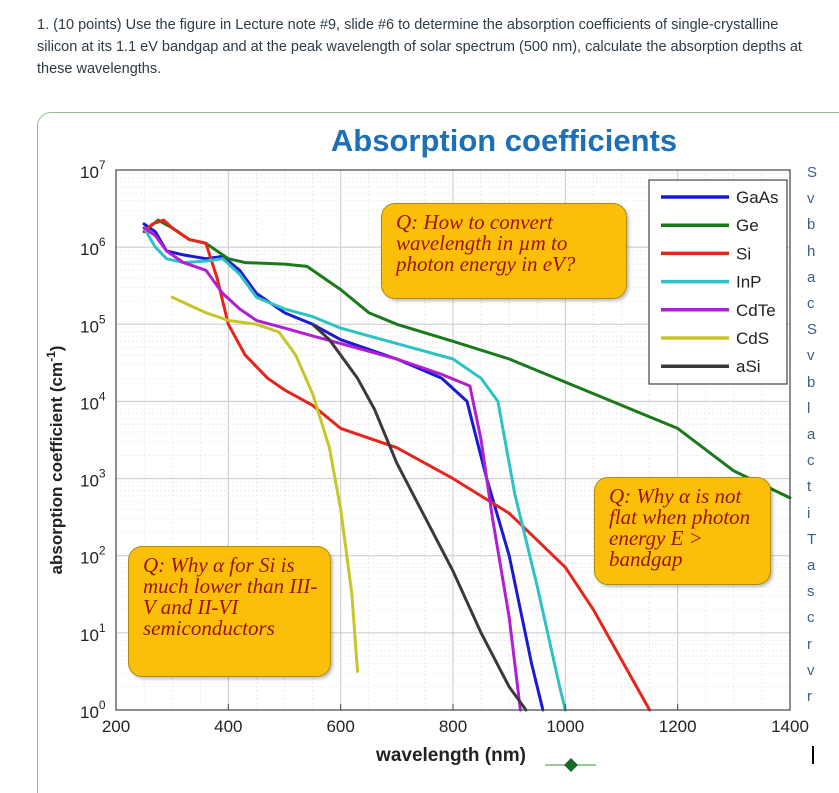 The height and width of the screenshot is (793, 839). I want to click on side-text-letter: s, so click(811, 592).